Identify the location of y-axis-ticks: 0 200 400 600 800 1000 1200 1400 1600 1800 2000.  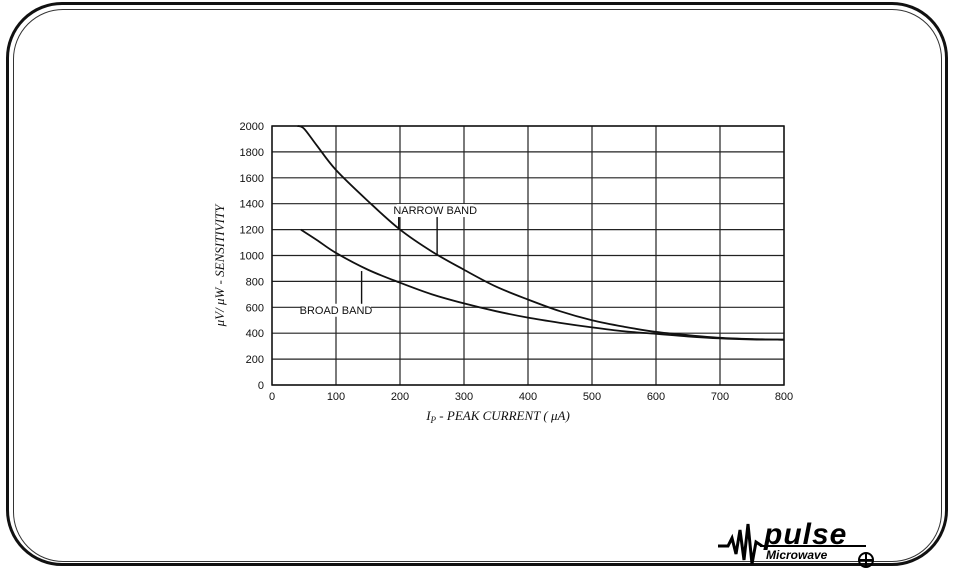
(252, 256).